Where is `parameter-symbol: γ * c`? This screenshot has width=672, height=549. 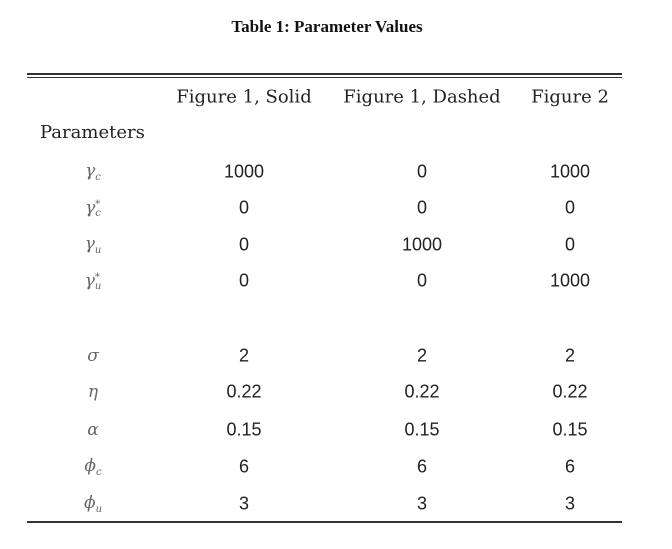 parameter-symbol: γ * c is located at coordinates (93, 208).